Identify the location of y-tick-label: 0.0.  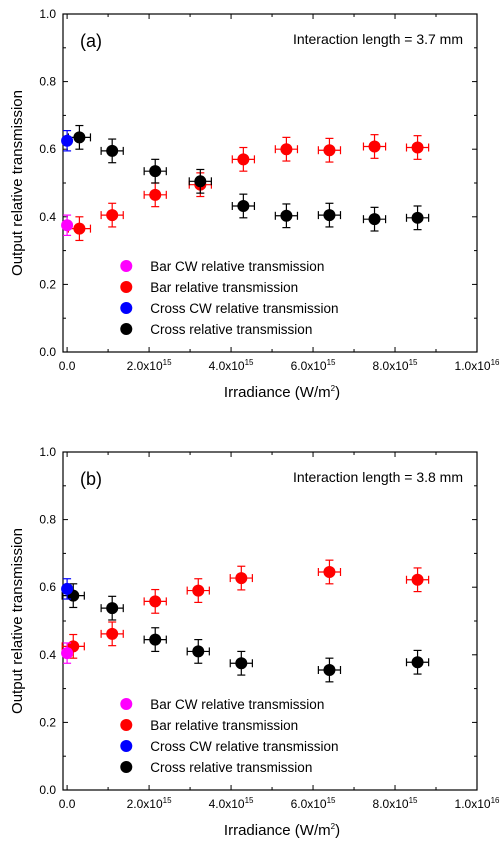
(47, 790).